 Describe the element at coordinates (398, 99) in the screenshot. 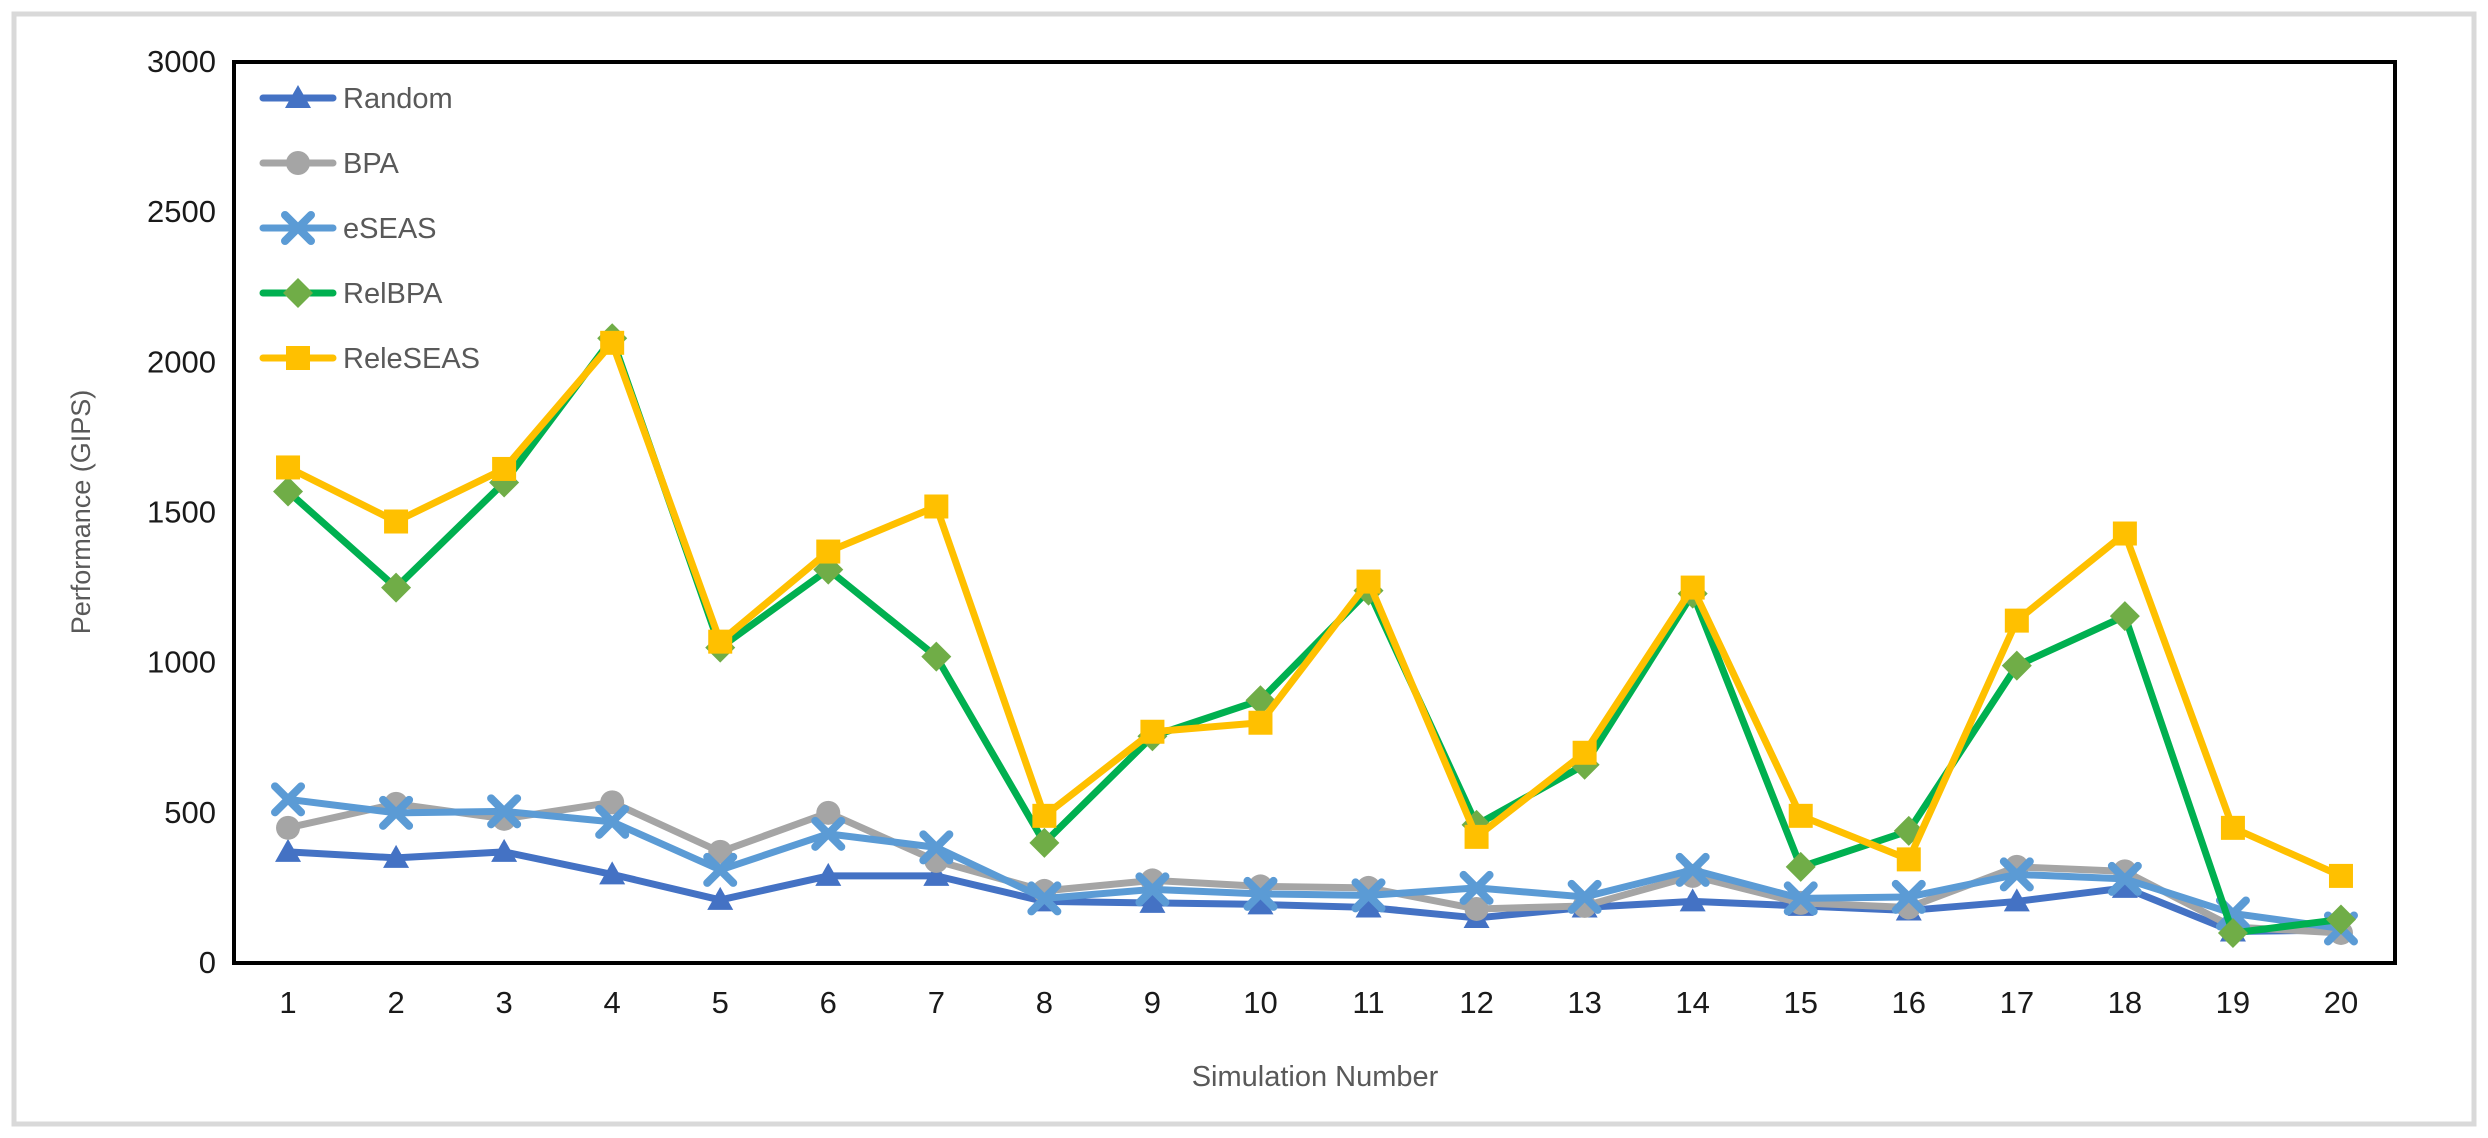

I see `legend-label: Random` at that location.